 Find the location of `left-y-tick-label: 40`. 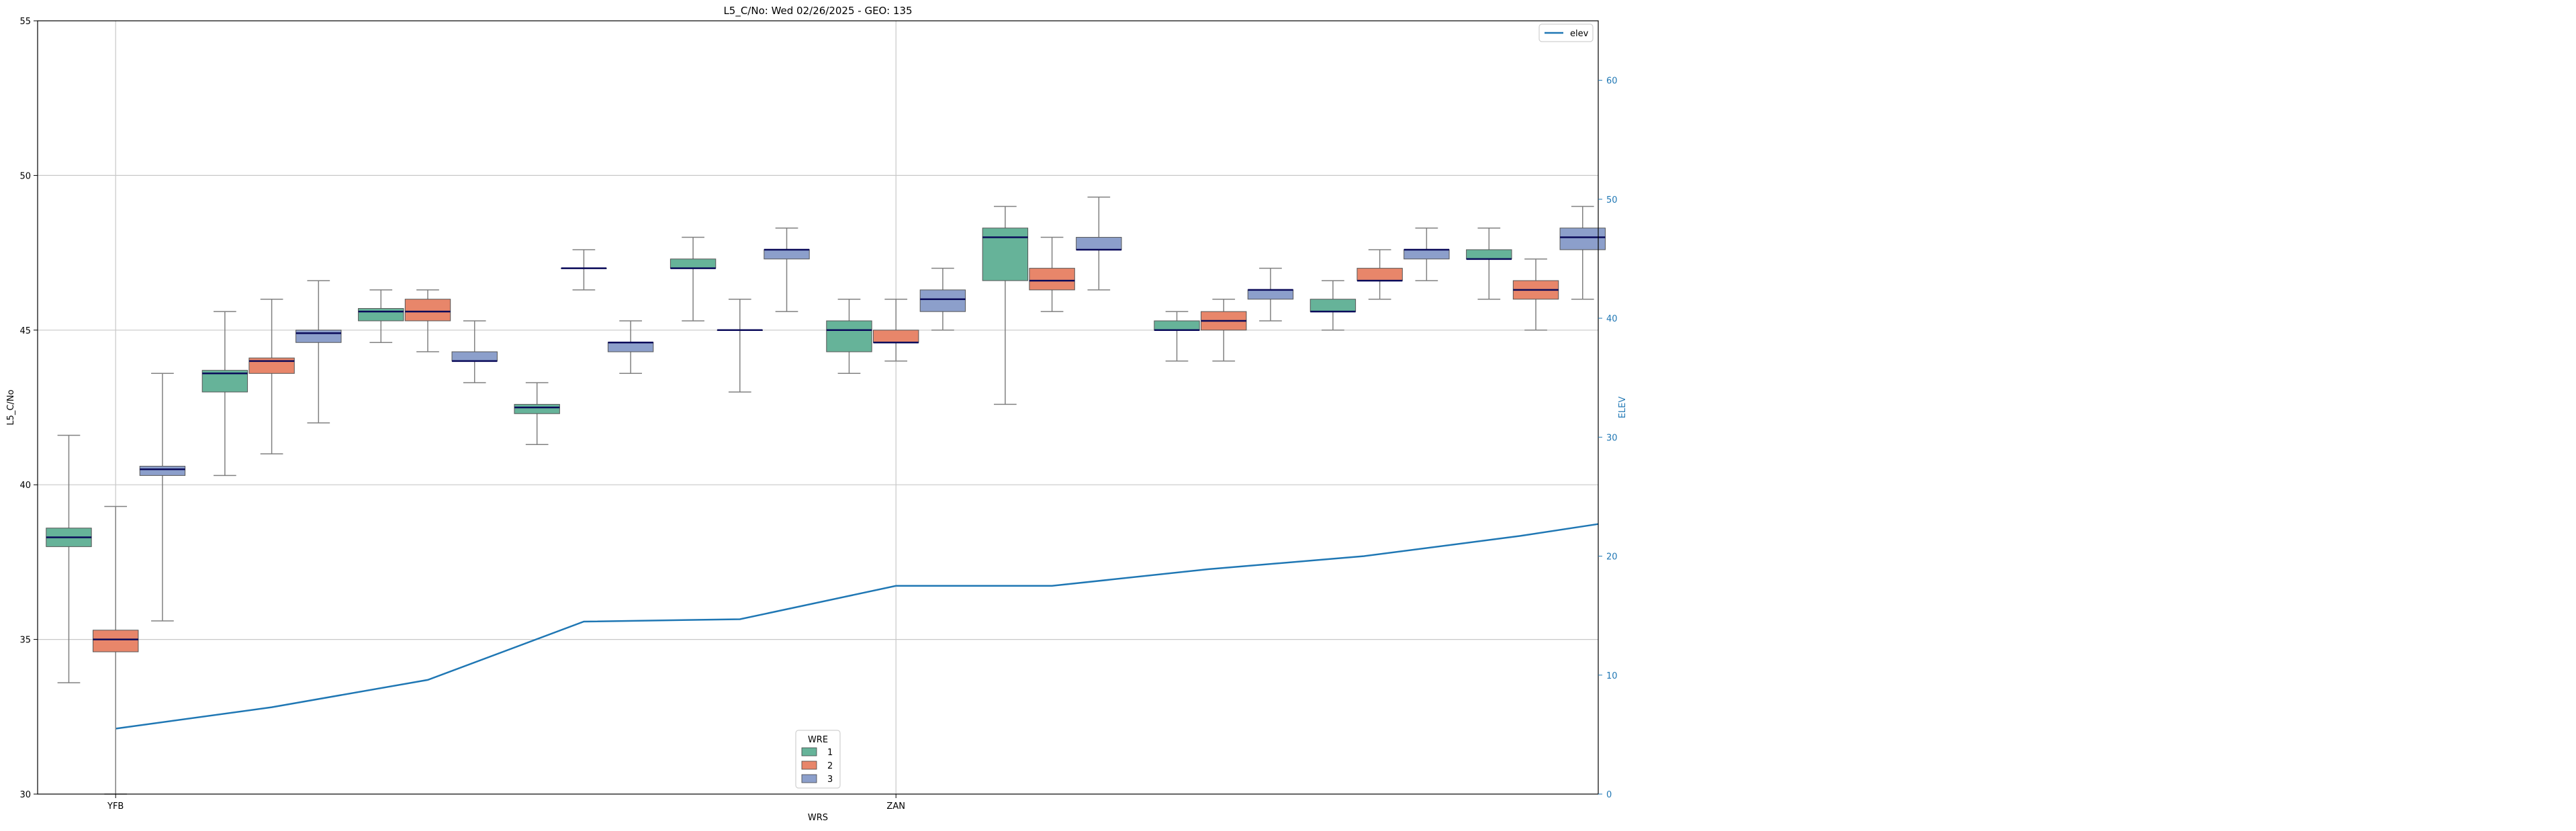

left-y-tick-label: 40 is located at coordinates (25, 486).